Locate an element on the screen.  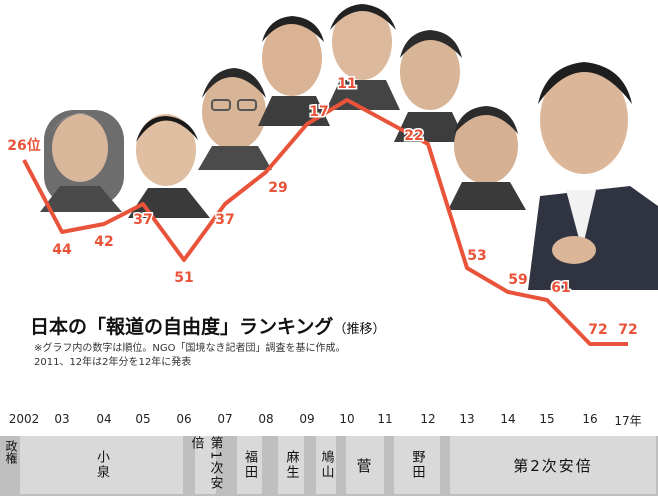
x-tick-label: 13 is located at coordinates (467, 419).